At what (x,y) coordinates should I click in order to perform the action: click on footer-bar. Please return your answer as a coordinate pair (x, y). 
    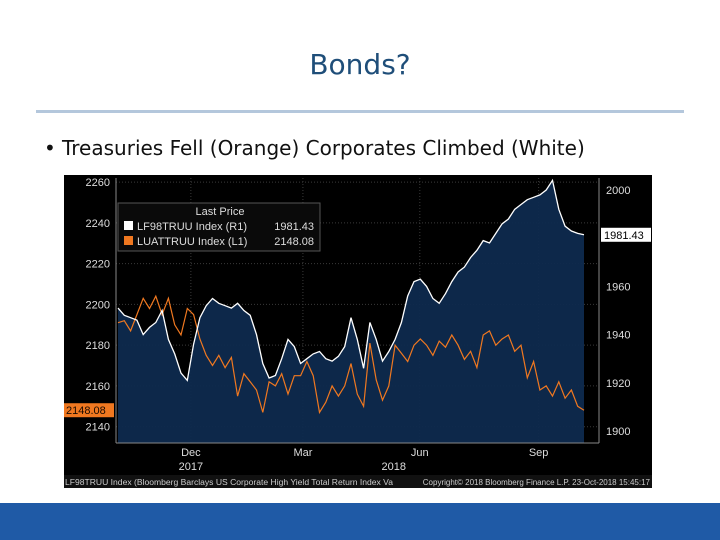
    Looking at the image, I should click on (360, 521).